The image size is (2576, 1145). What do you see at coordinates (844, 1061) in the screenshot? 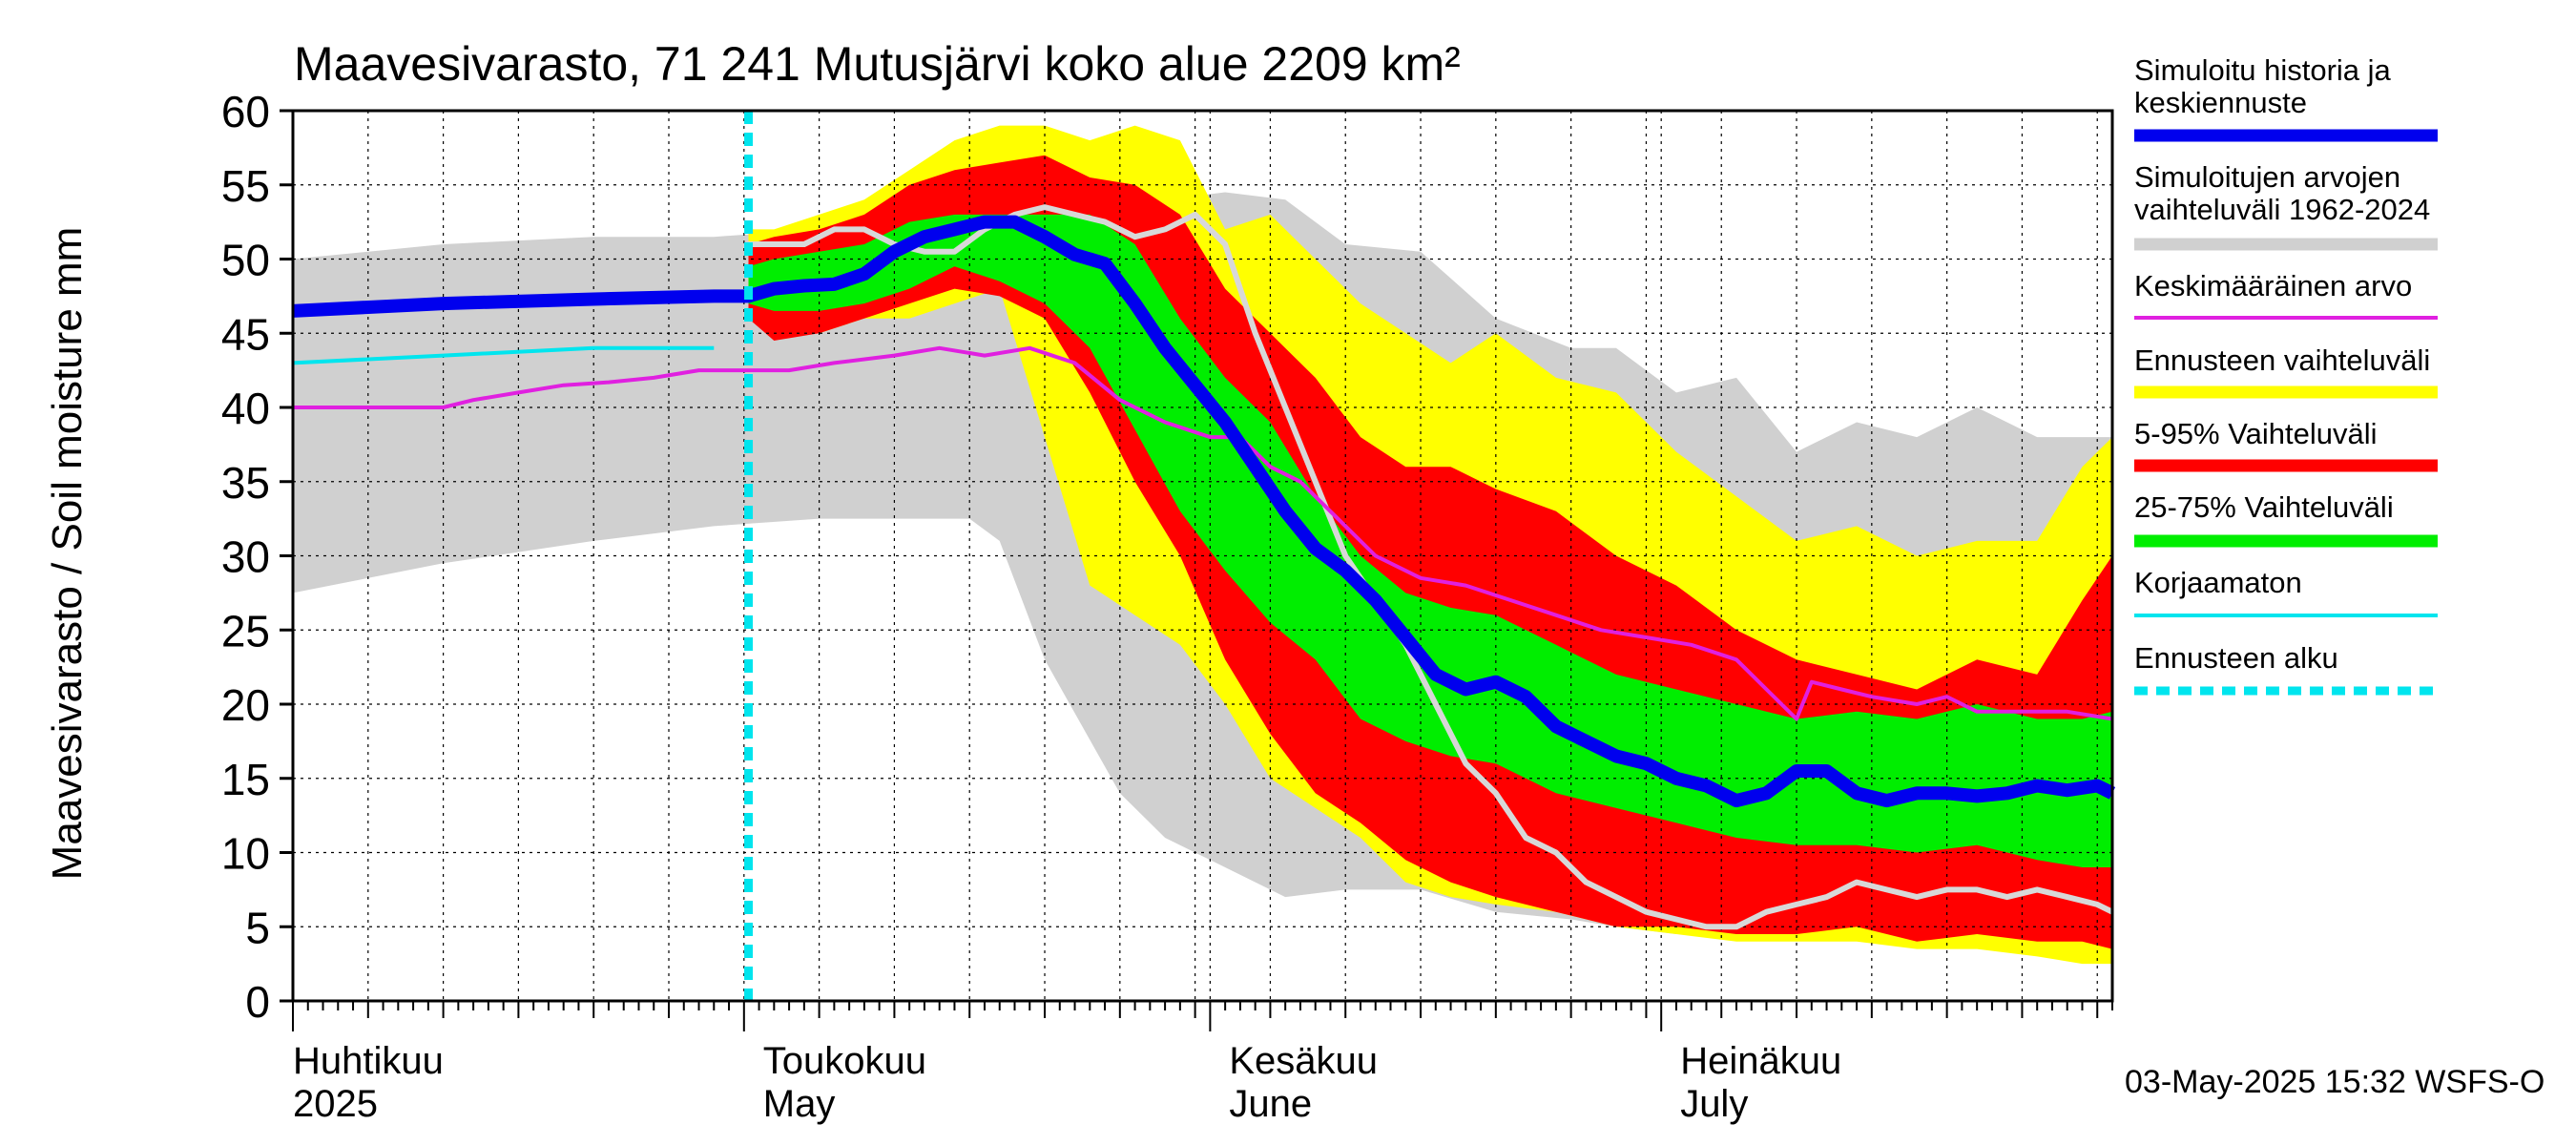
I see `month-label-fi: Toukokuu` at bounding box center [844, 1061].